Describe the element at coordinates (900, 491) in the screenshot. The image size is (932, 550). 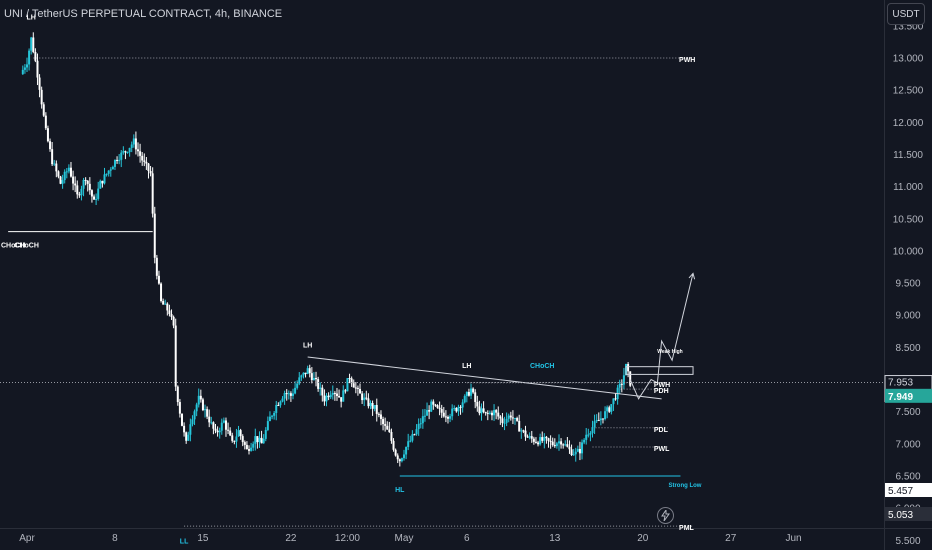
I see `low-price-value: 5.457` at that location.